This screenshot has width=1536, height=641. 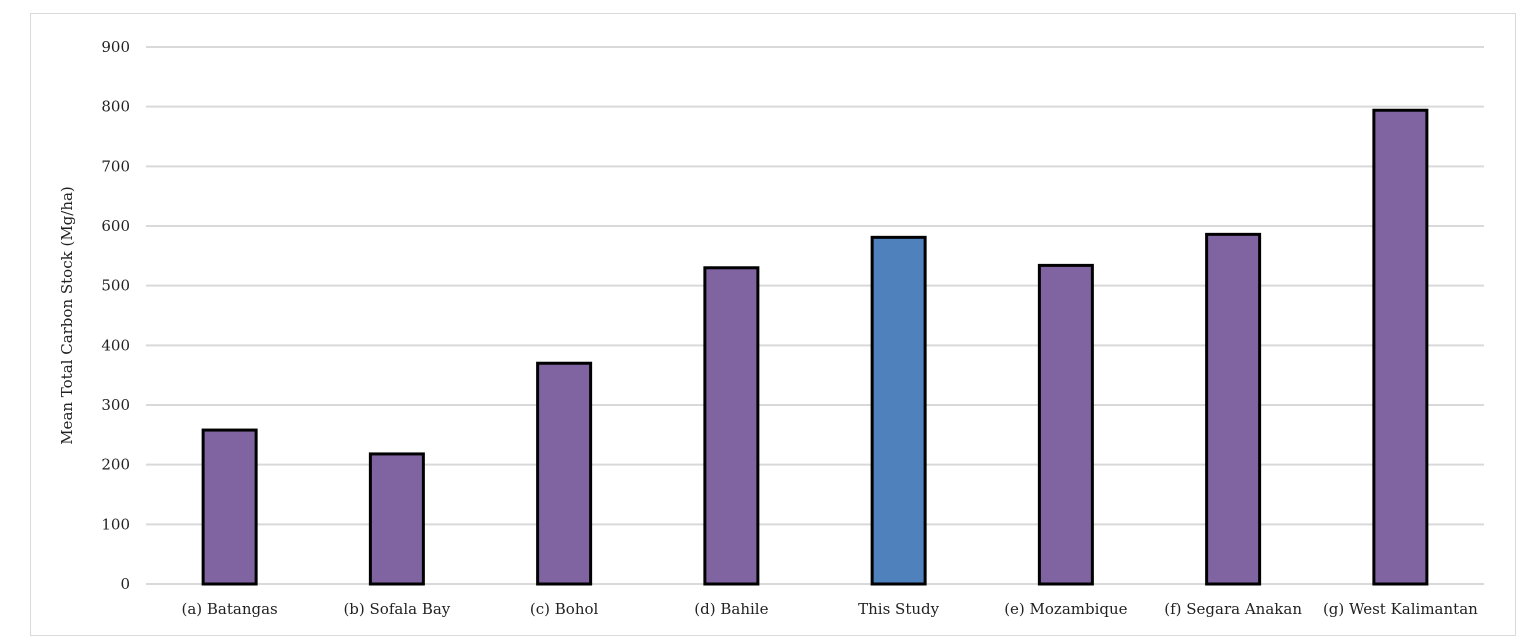 I want to click on x-tick-label: (f) Segara Anakan, so click(x=1233, y=609).